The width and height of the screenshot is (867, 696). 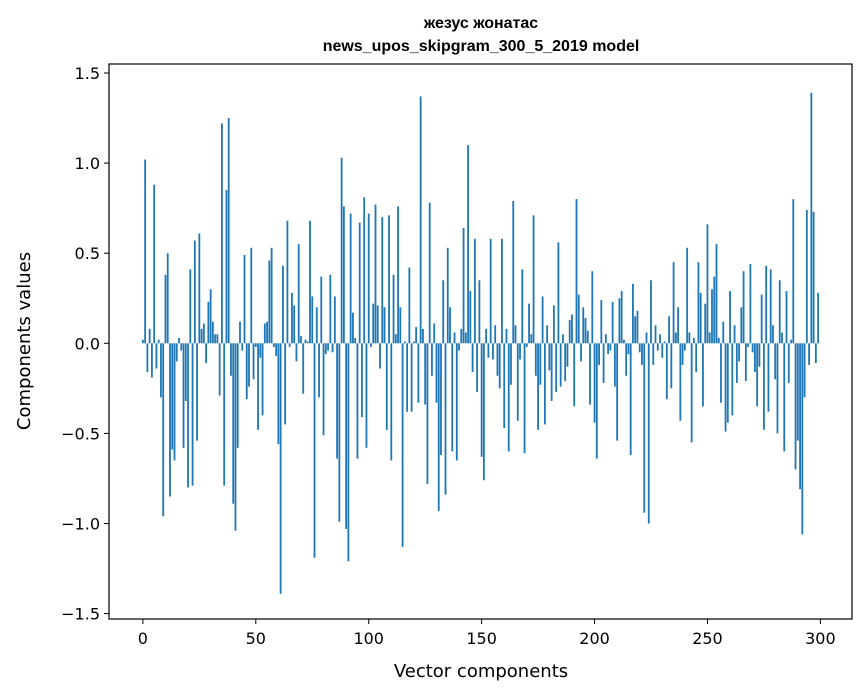 What do you see at coordinates (80, 433) in the screenshot?
I see `y-tick-label: −0.5` at bounding box center [80, 433].